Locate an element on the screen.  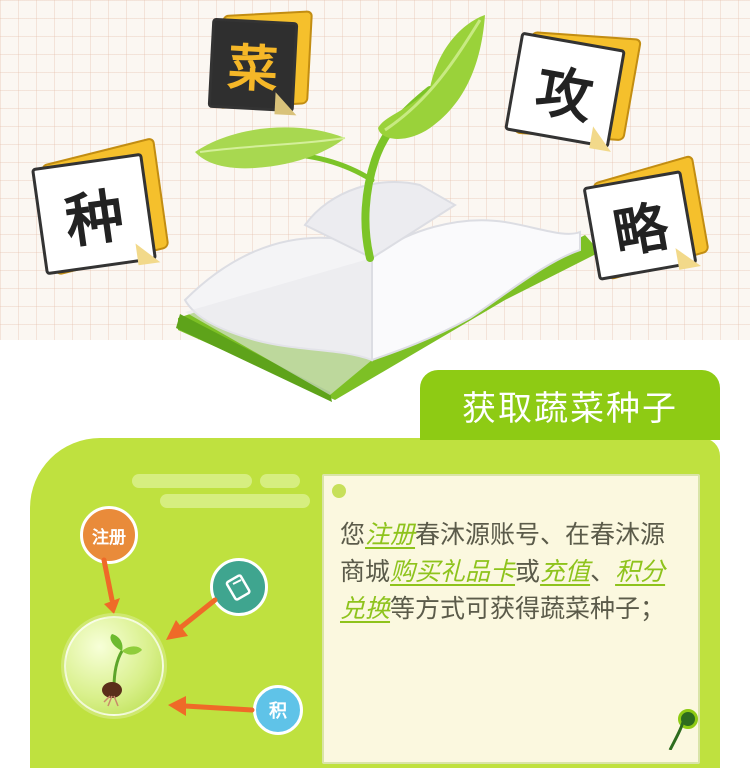
section-title: 获取蔬菜种子 is located at coordinates (570, 408).